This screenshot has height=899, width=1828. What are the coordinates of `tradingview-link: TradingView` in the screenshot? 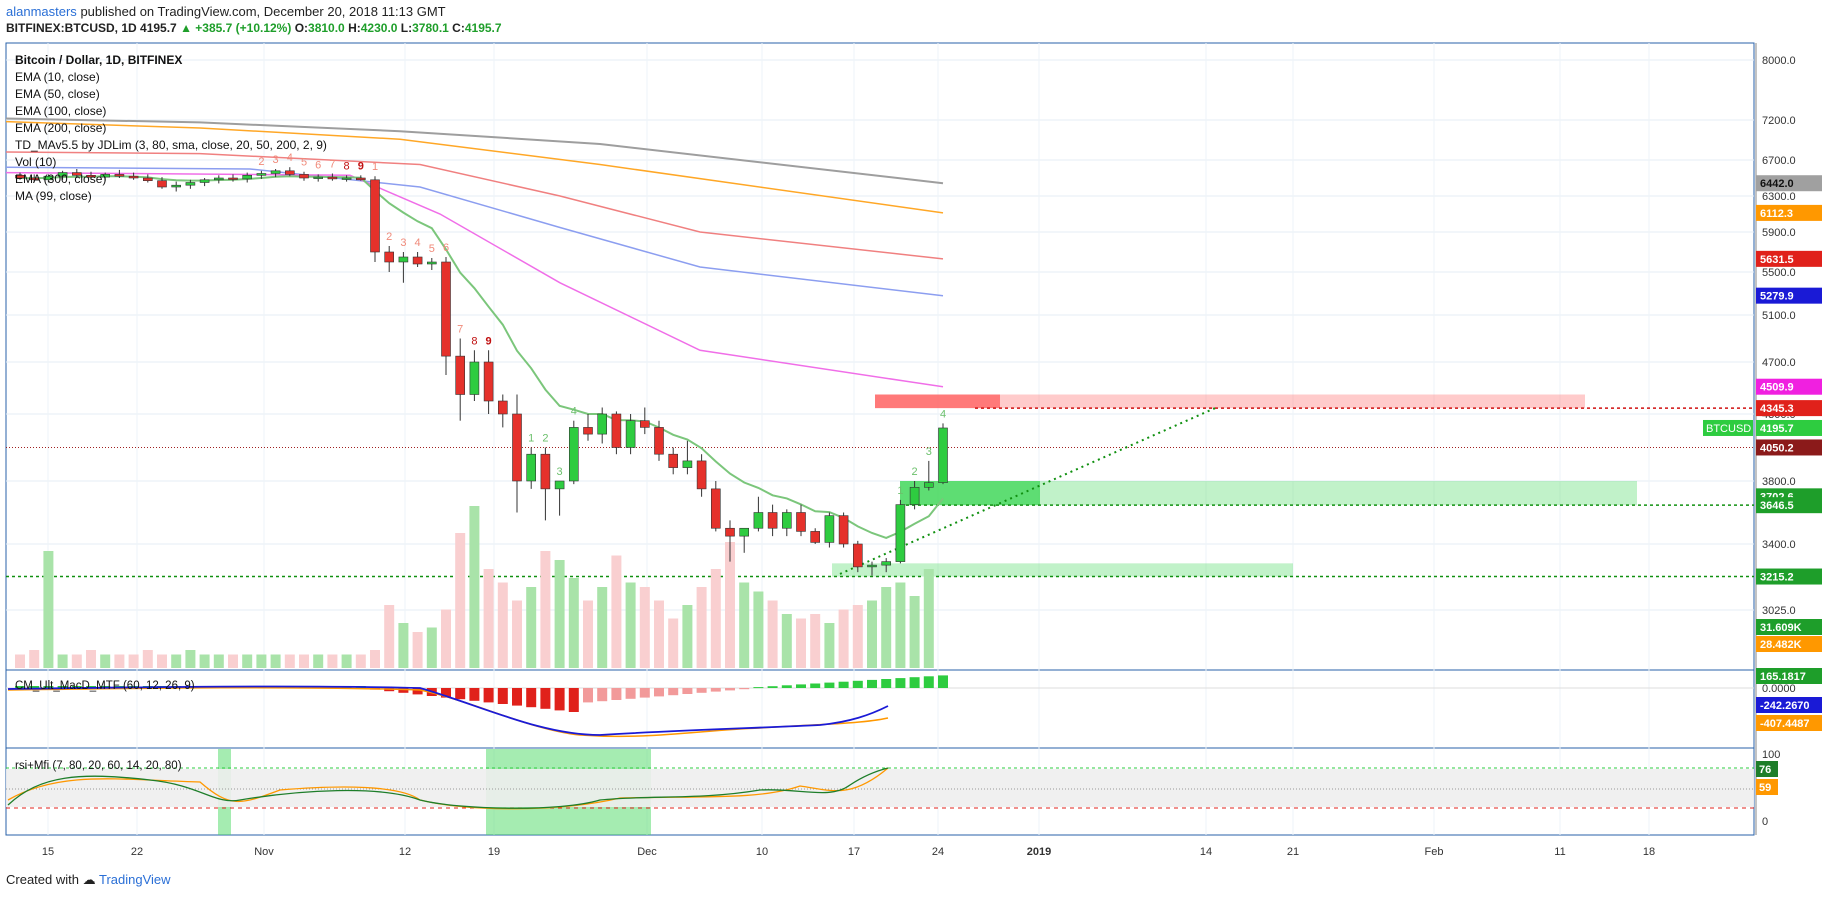 It's located at (135, 879).